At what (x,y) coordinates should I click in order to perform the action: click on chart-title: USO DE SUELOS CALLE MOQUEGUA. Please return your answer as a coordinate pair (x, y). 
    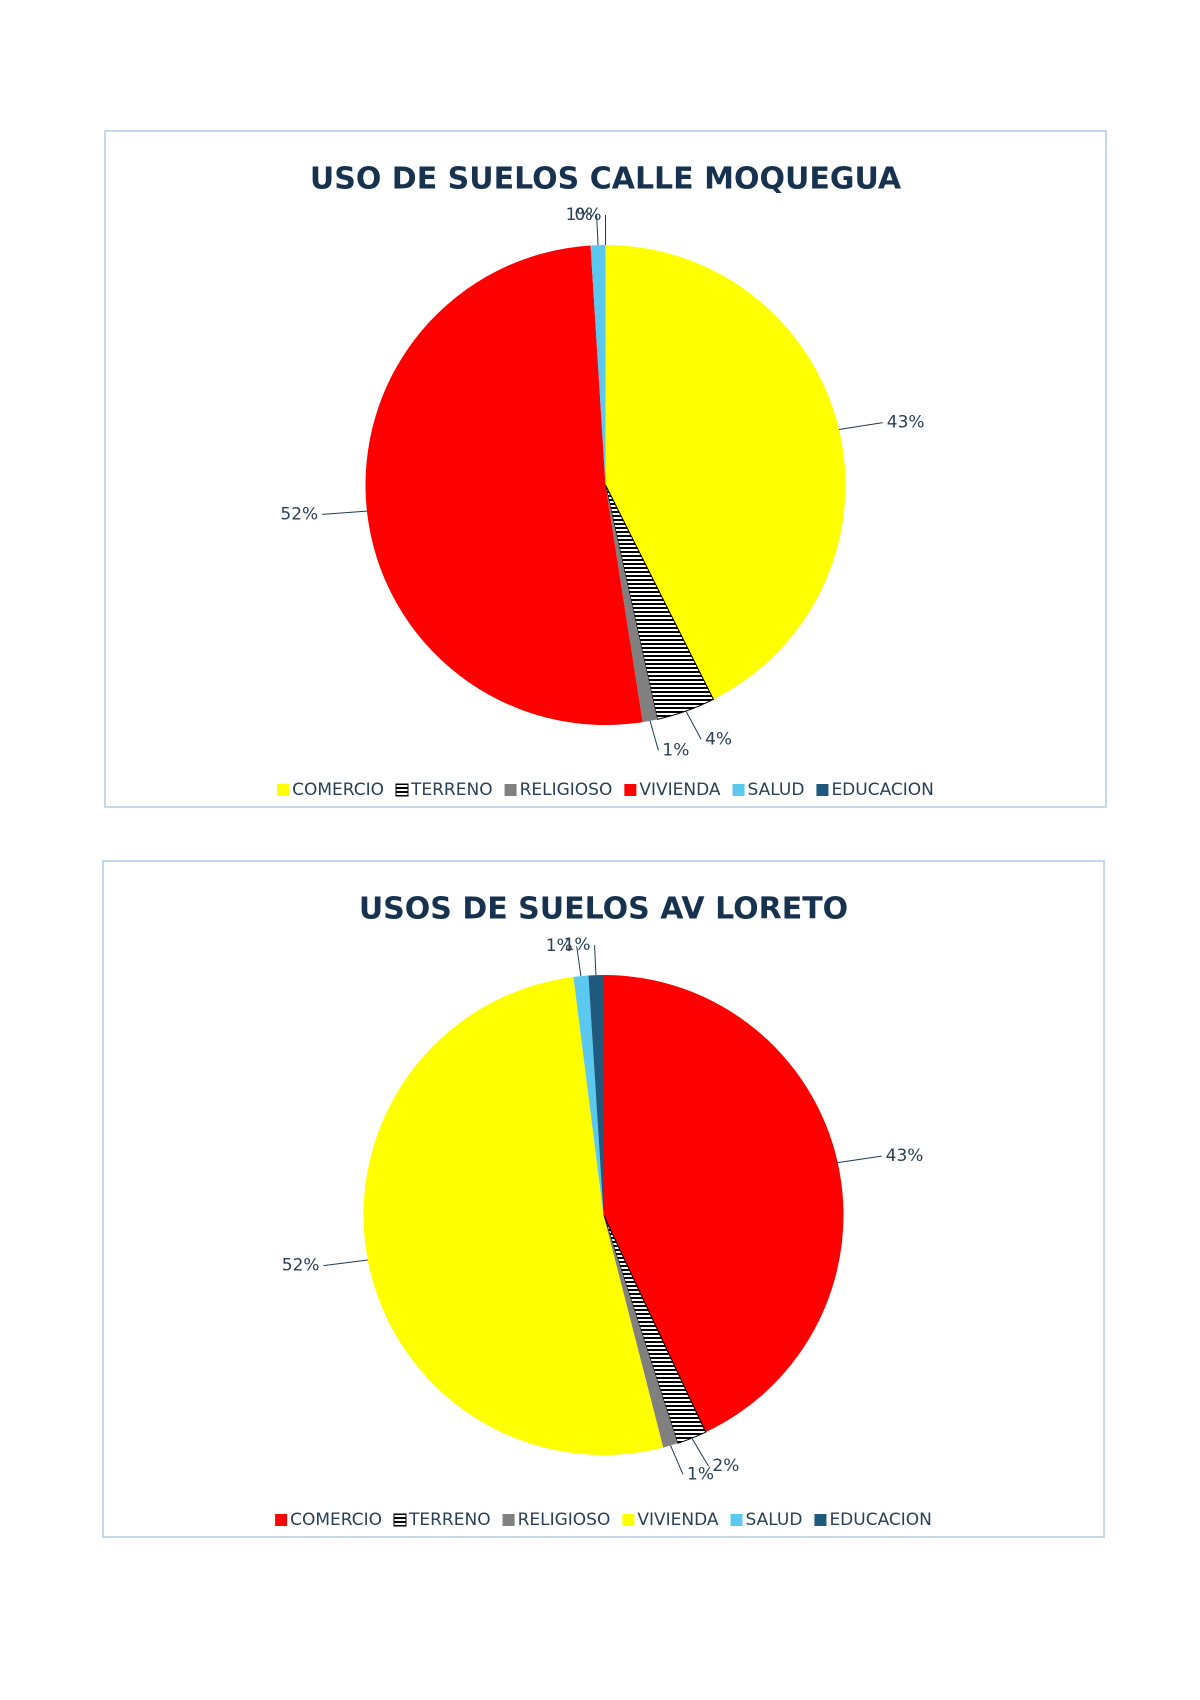
    Looking at the image, I should click on (606, 179).